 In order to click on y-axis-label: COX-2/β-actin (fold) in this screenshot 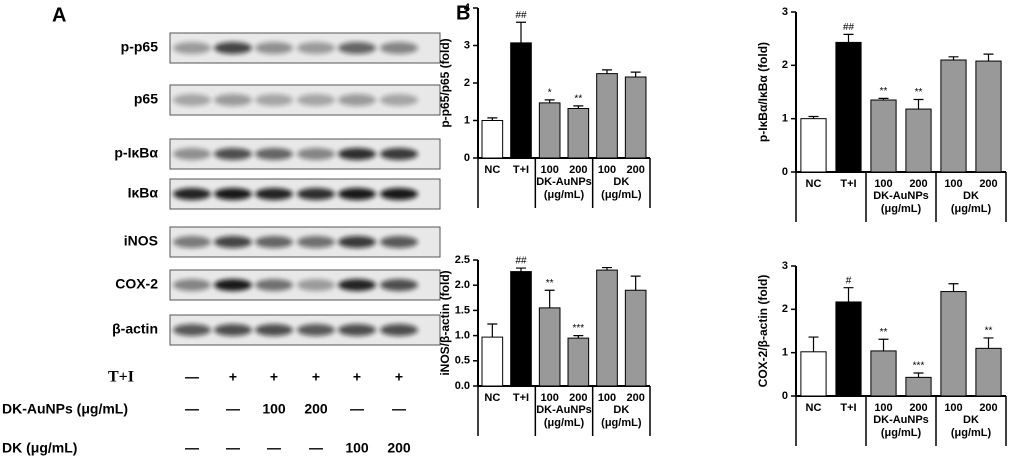, I will do `click(763, 331)`.